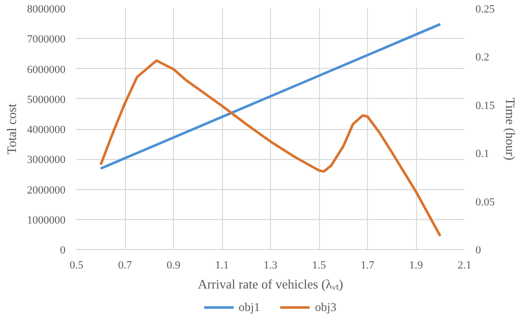  Describe the element at coordinates (46, 220) in the screenshot. I see `y-tick-label: 1000000` at that location.